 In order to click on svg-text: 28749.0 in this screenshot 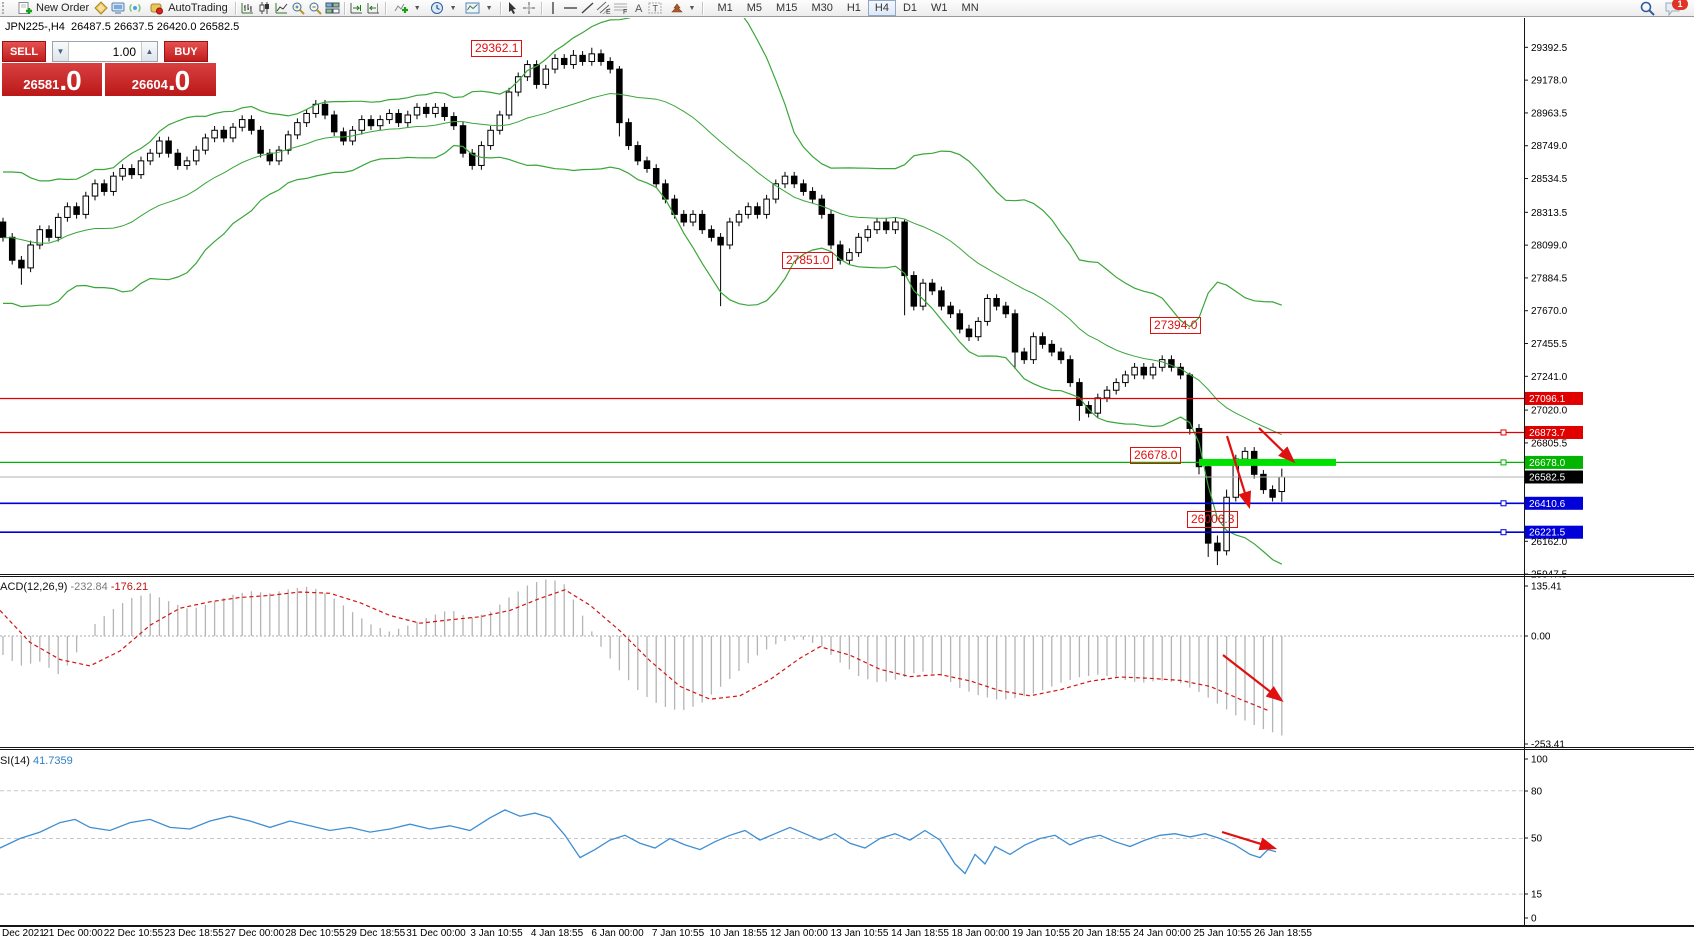, I will do `click(1549, 146)`.